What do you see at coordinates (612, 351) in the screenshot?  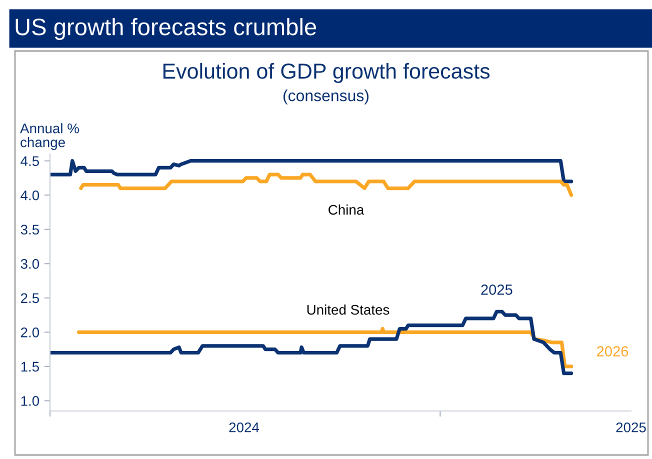 I see `series-label: 2026` at bounding box center [612, 351].